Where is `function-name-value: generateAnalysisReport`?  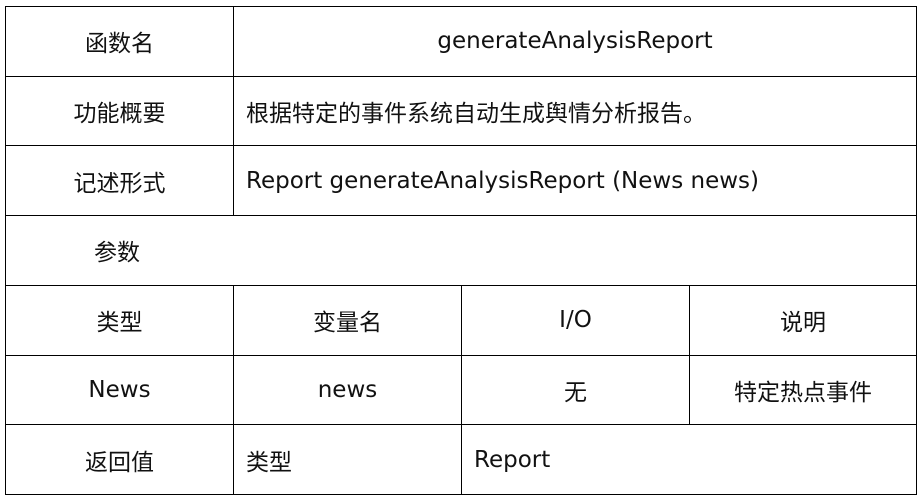 function-name-value: generateAnalysisReport is located at coordinates (575, 41).